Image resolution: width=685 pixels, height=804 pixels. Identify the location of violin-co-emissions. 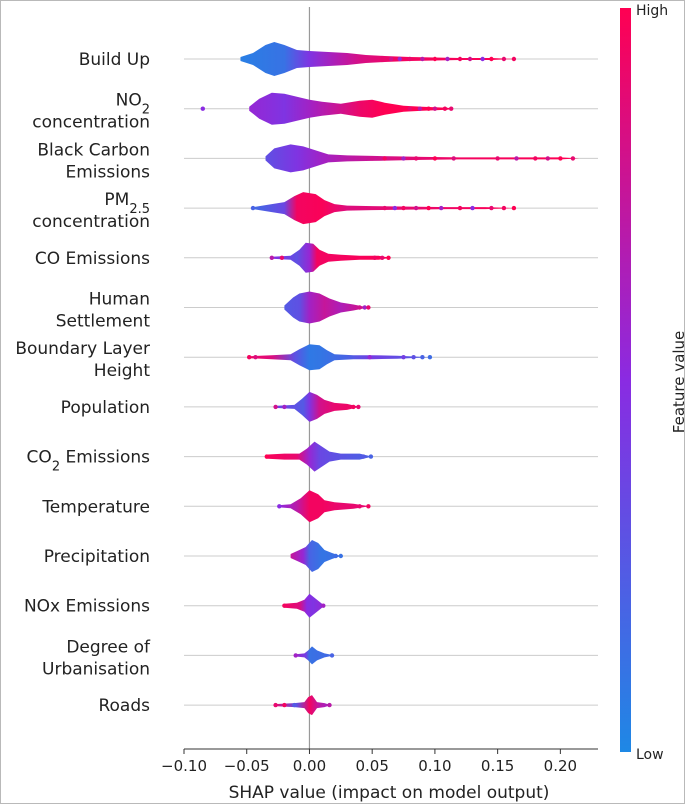
(331, 257).